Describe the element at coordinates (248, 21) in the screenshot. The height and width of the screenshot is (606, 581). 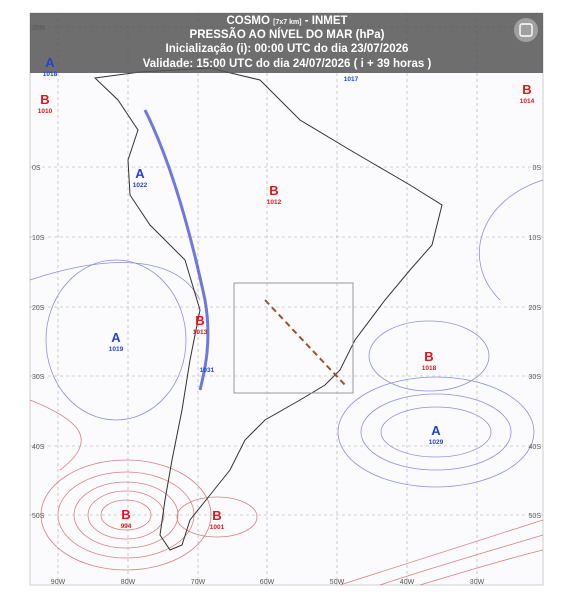
I see `model: COSMO` at that location.